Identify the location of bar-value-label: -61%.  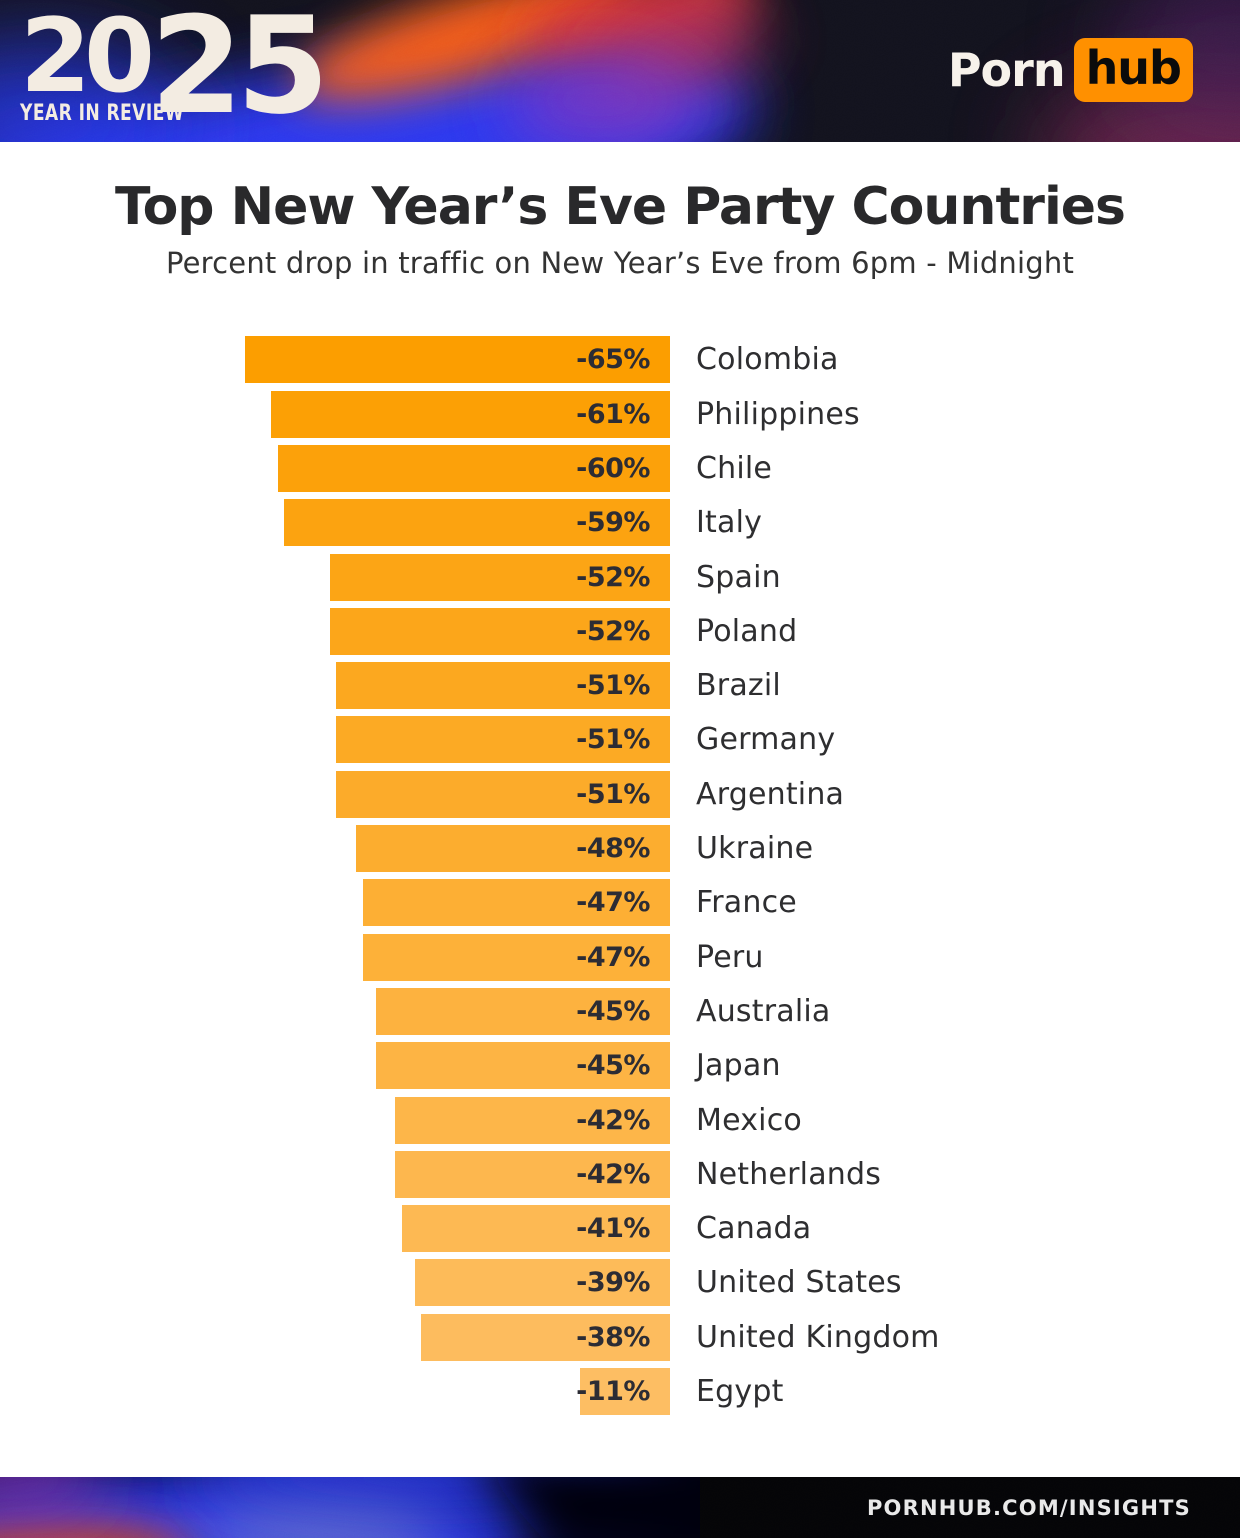
(613, 414).